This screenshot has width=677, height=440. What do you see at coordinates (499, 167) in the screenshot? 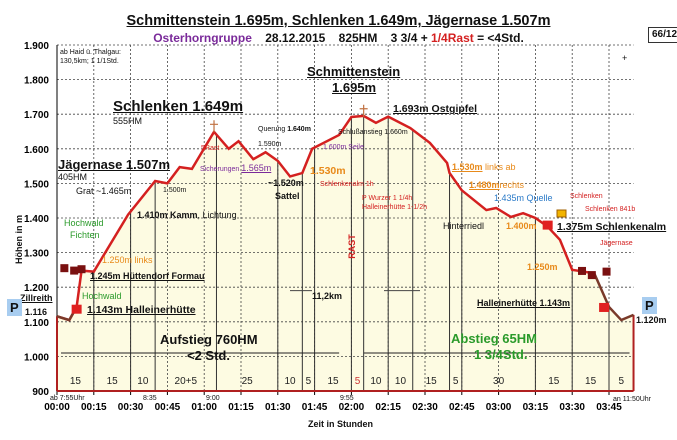
I see `links-ab-text: links ab` at bounding box center [499, 167].